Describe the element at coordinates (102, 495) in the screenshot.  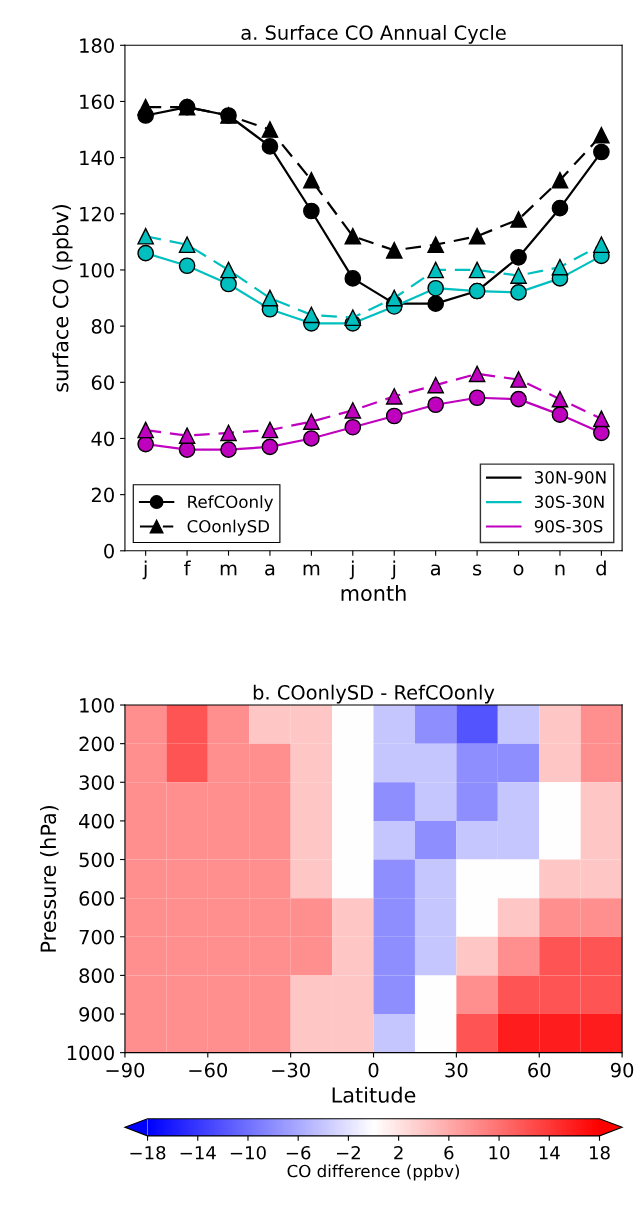
I see `y-tick-label: 20` at that location.